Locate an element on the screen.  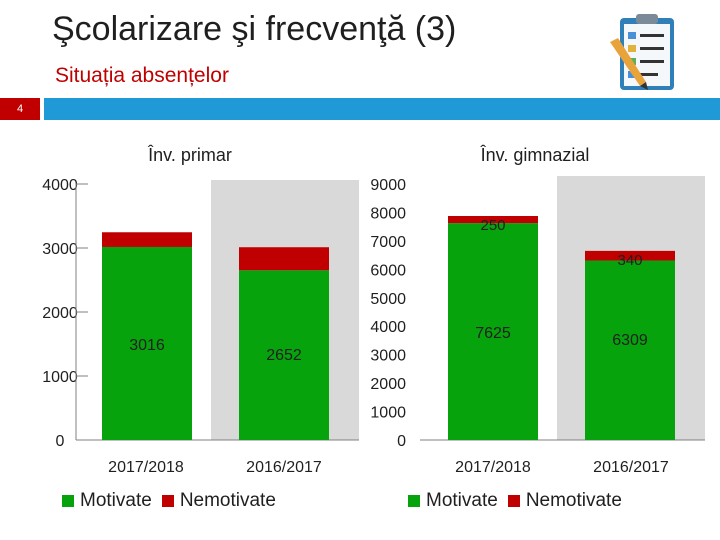
chart-primar-title: Înv. primar is located at coordinates (189, 155).